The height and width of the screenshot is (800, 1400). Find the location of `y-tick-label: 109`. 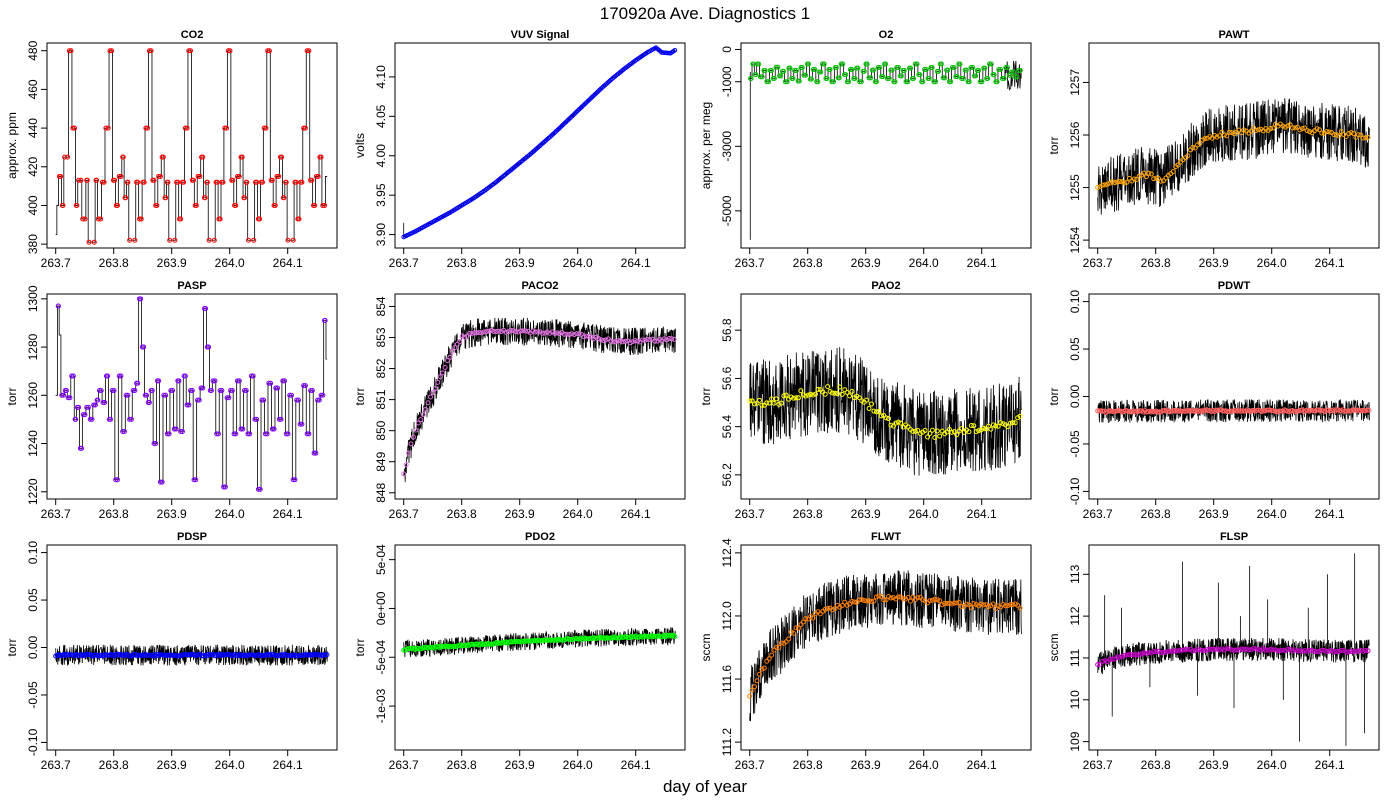

y-tick-label: 109 is located at coordinates (1075, 741).